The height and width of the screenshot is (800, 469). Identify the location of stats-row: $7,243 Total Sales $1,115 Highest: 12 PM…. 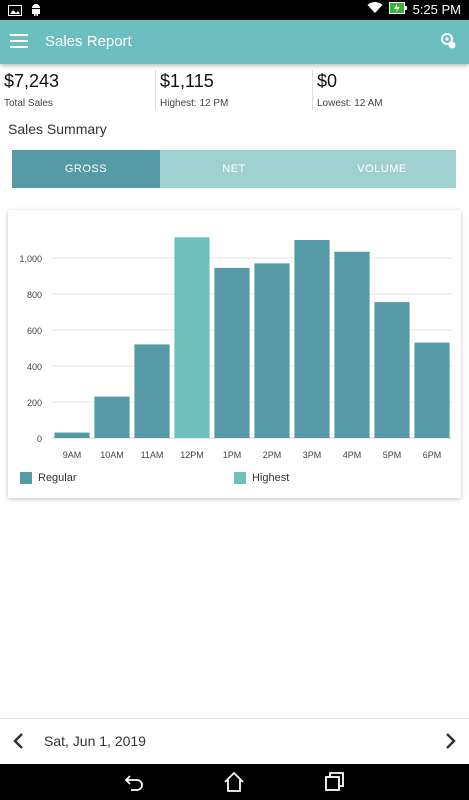
(234, 90).